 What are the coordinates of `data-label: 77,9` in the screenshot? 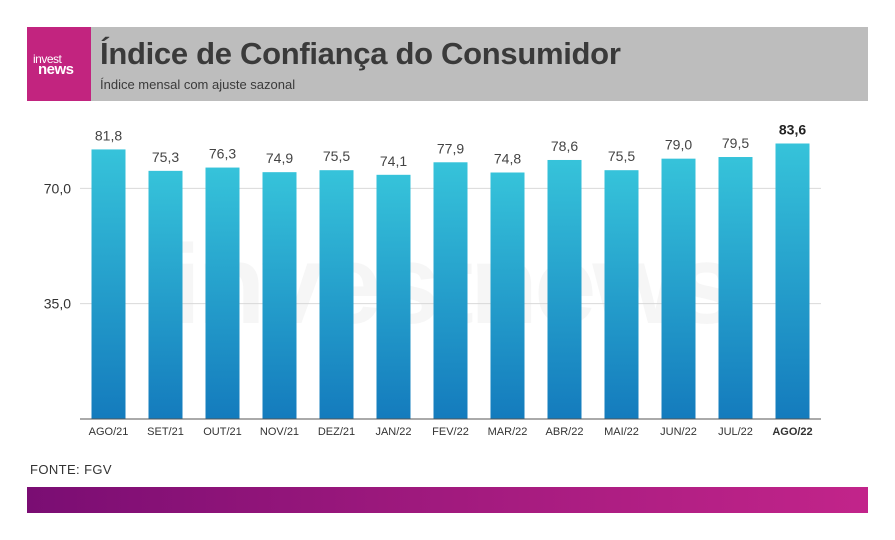 It's located at (450, 148).